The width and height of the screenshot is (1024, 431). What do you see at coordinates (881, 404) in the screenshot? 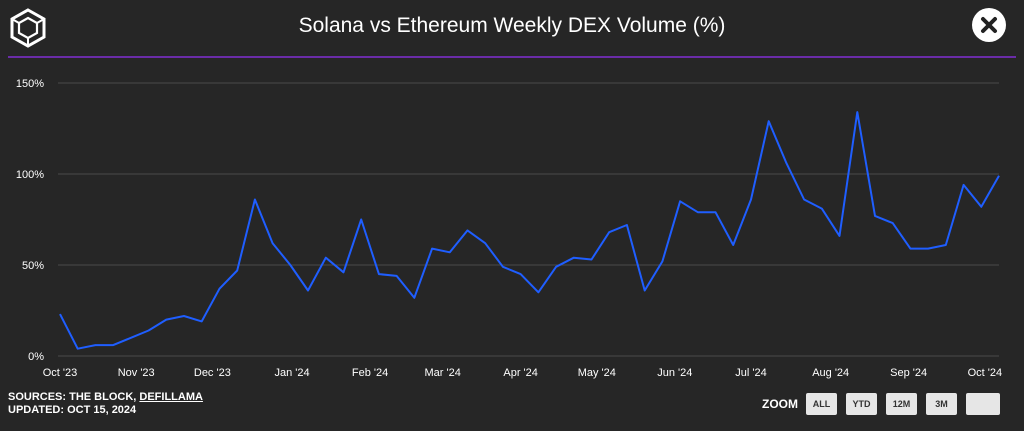
I see `zoom-controls: ZOOM ALL YTD 12M 3M` at bounding box center [881, 404].